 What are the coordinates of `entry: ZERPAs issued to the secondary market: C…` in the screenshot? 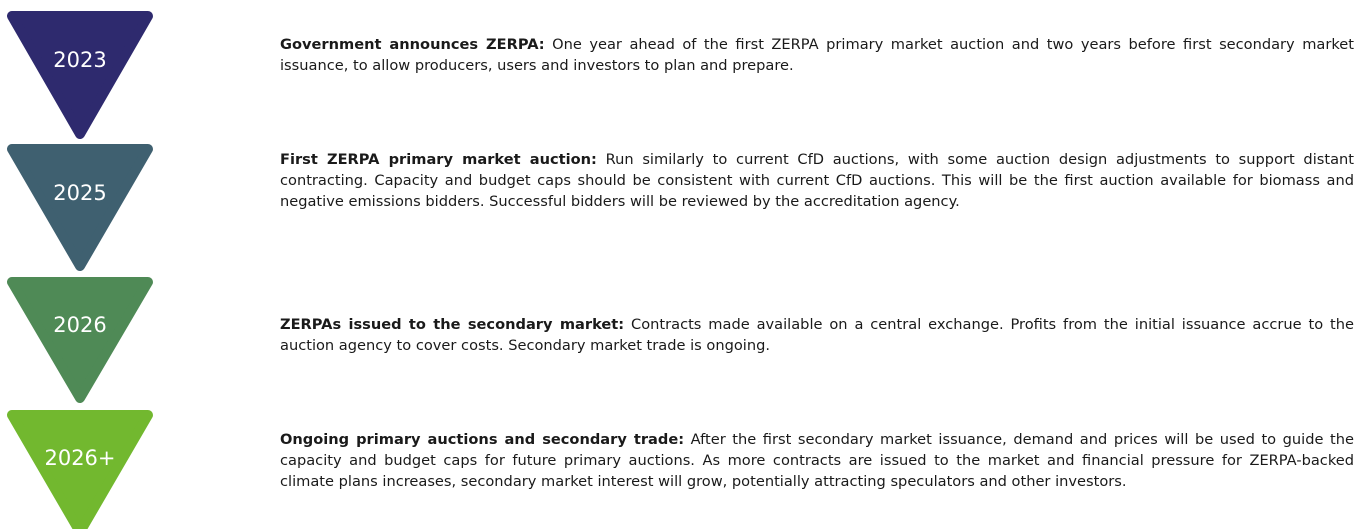 It's located at (817, 335).